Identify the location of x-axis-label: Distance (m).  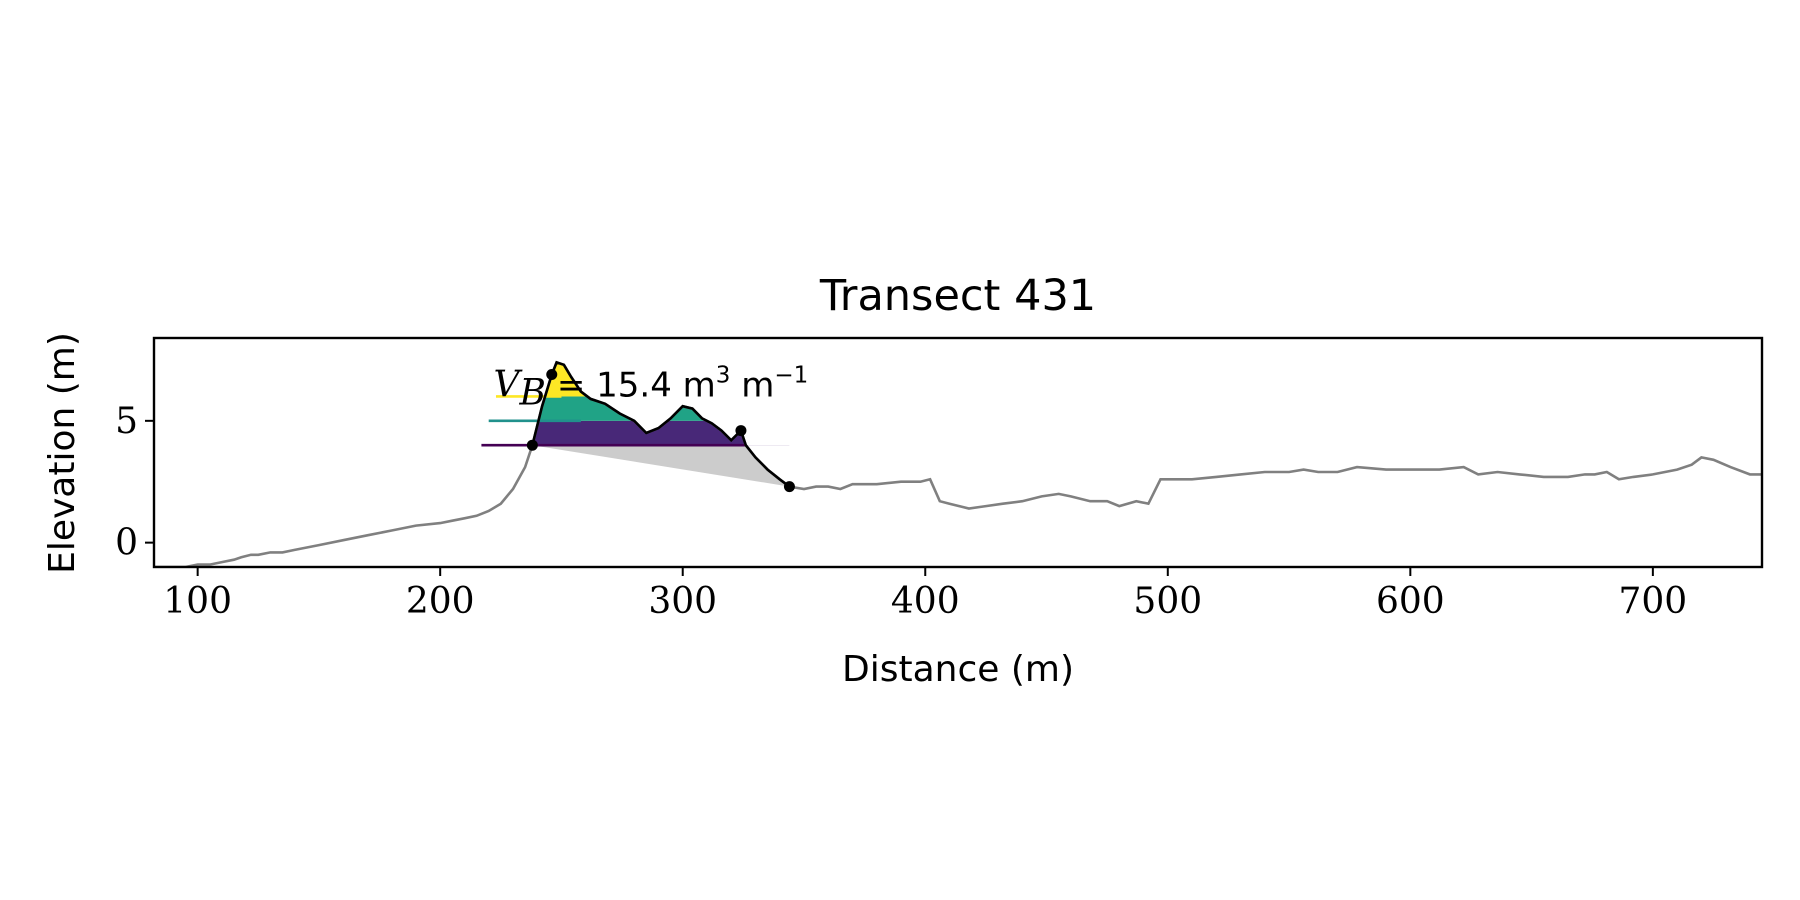
(958, 669).